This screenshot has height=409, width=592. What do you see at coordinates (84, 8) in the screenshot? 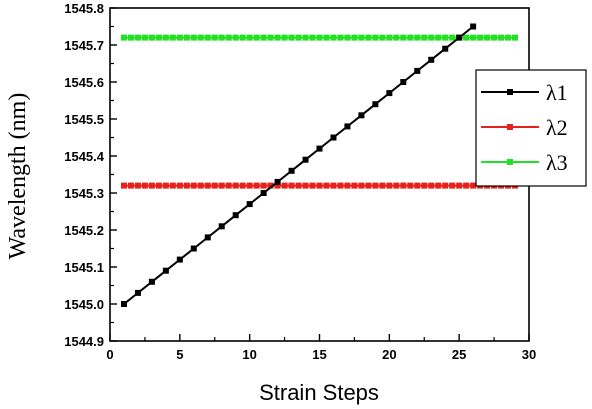
I see `y-tick-label: 1545.8` at bounding box center [84, 8].